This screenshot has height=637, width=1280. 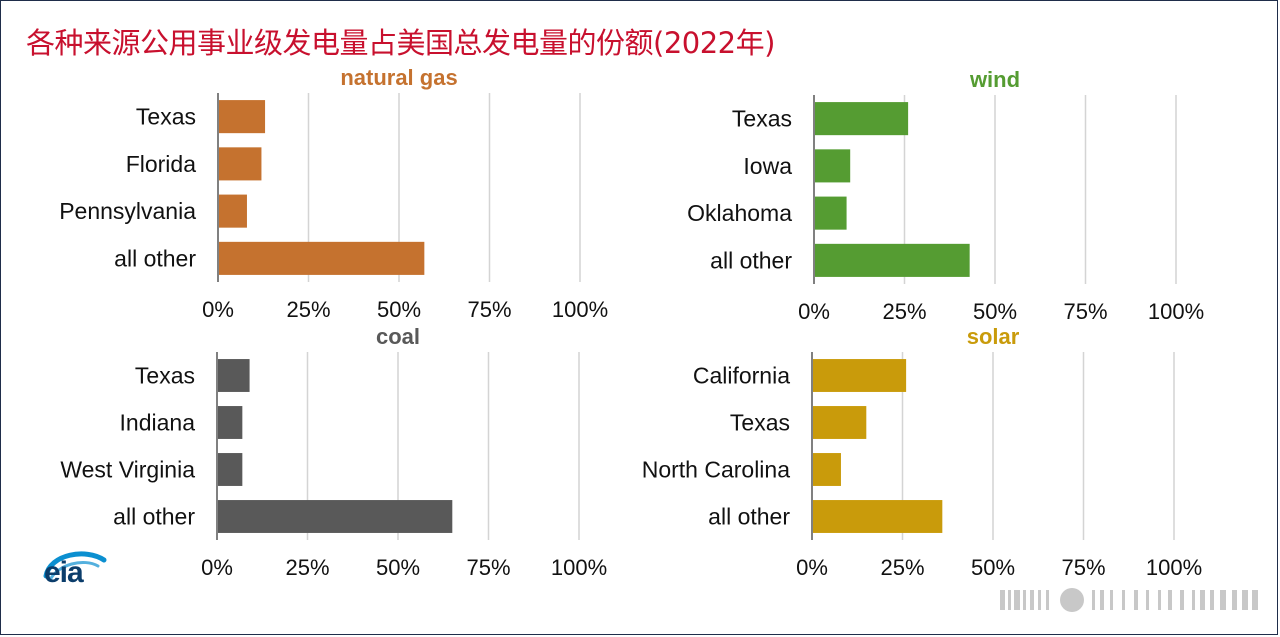 What do you see at coordinates (242, 117) in the screenshot?
I see `bar-natural-gas-texas` at bounding box center [242, 117].